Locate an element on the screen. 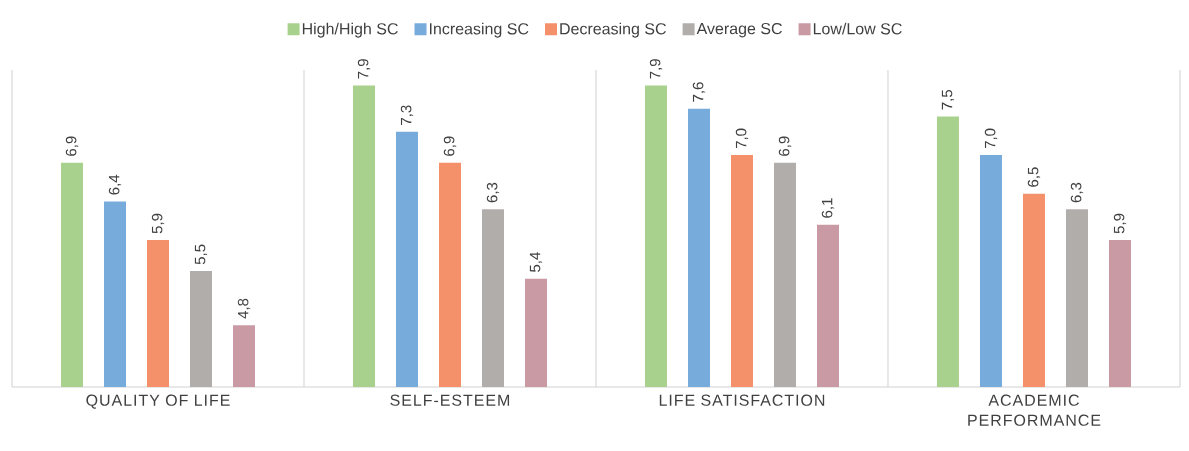 The height and width of the screenshot is (451, 1189). data-label: 7,3 is located at coordinates (407, 115).